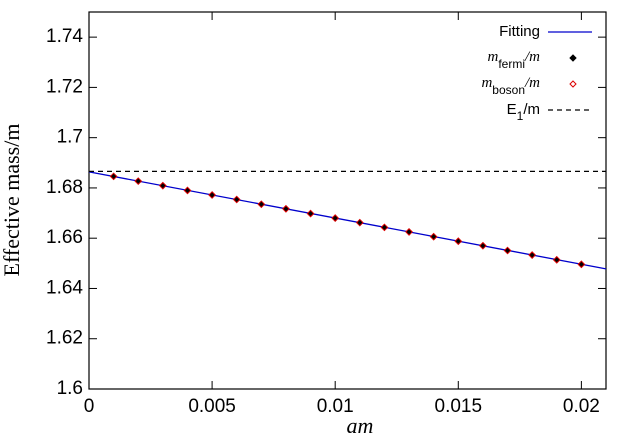 This screenshot has width=623, height=436. Describe the element at coordinates (70, 137) in the screenshot. I see `y-tick-label: 1.7` at that location.